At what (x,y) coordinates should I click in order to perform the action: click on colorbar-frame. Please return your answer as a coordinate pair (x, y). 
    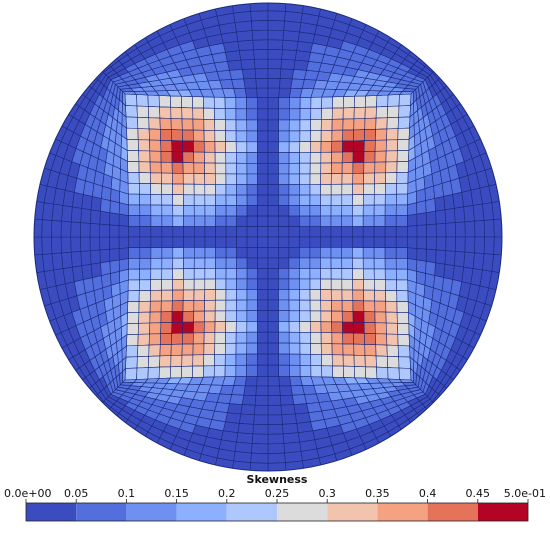
    Looking at the image, I should click on (277, 512).